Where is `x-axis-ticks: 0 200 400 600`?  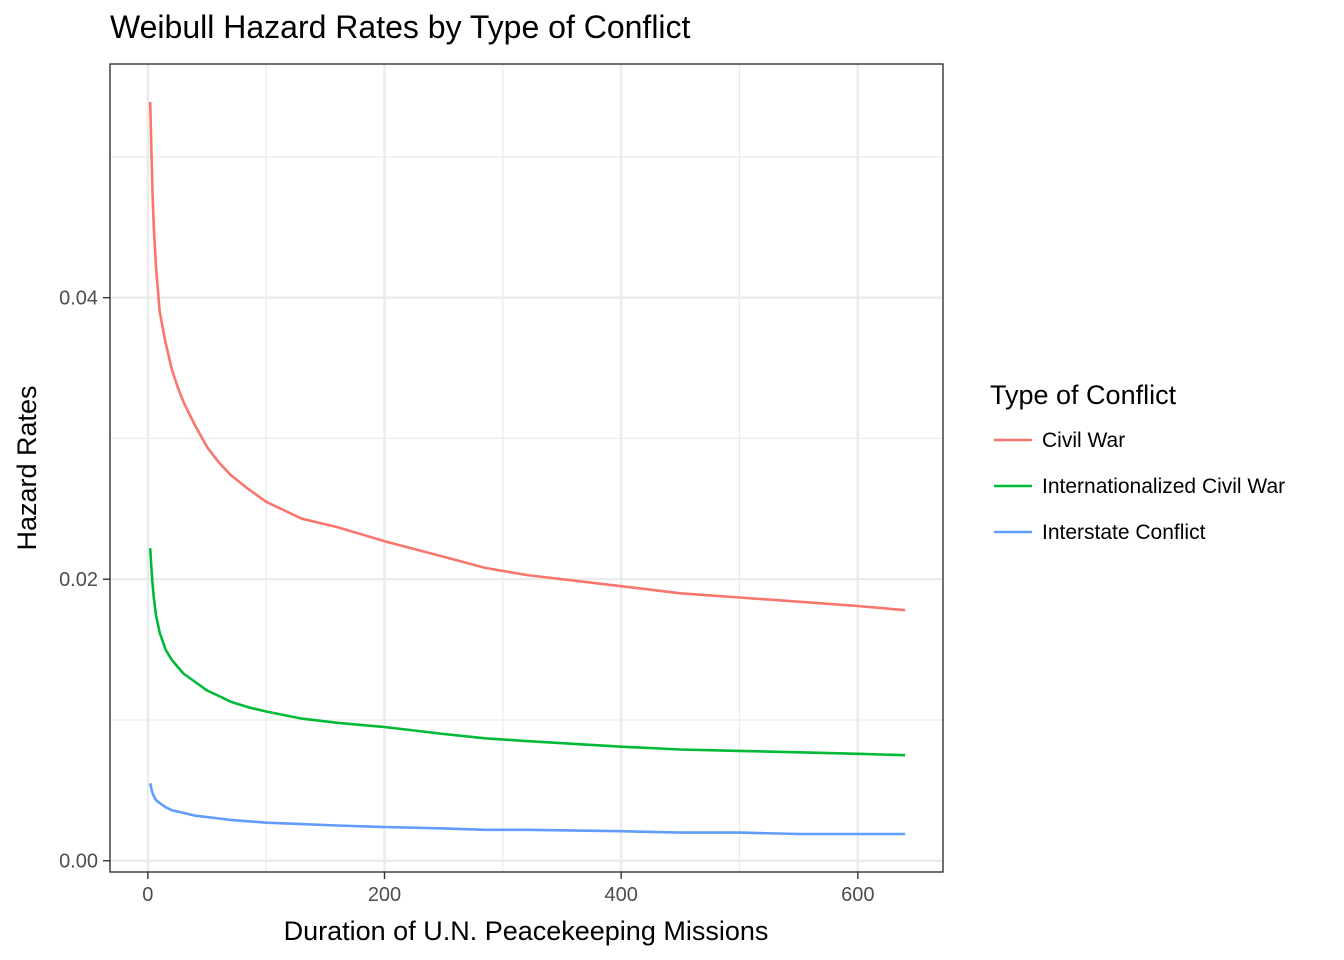 x-axis-ticks: 0 200 400 600 is located at coordinates (508, 889).